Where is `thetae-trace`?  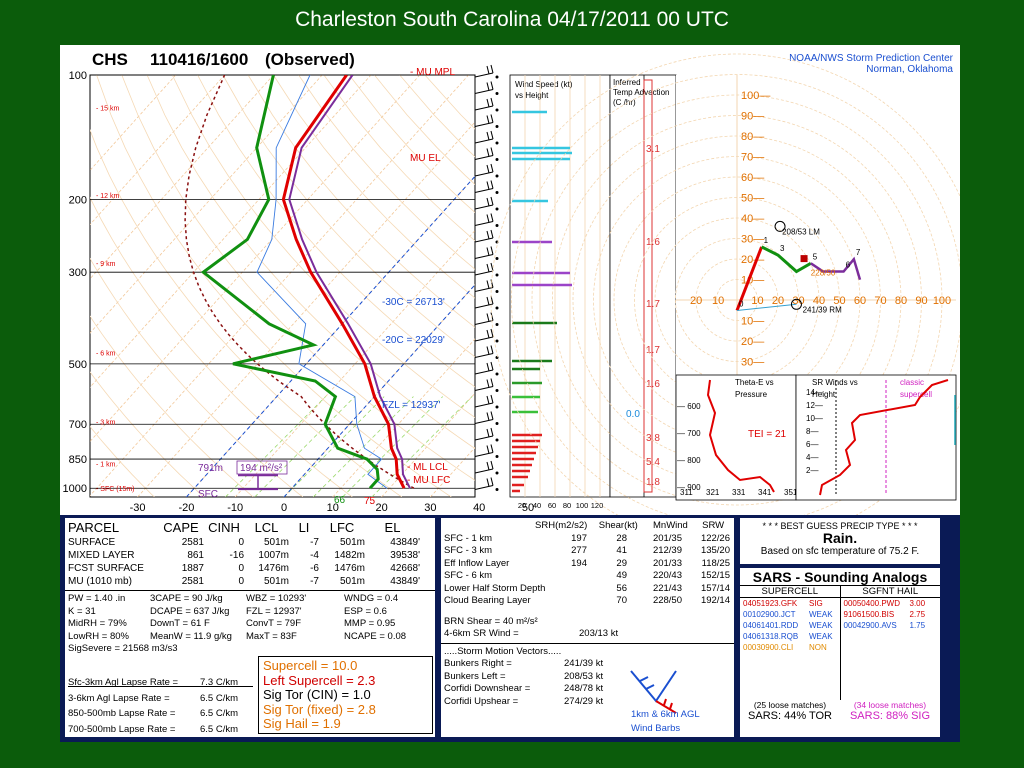
thetae-trace is located at coordinates (740, 436).